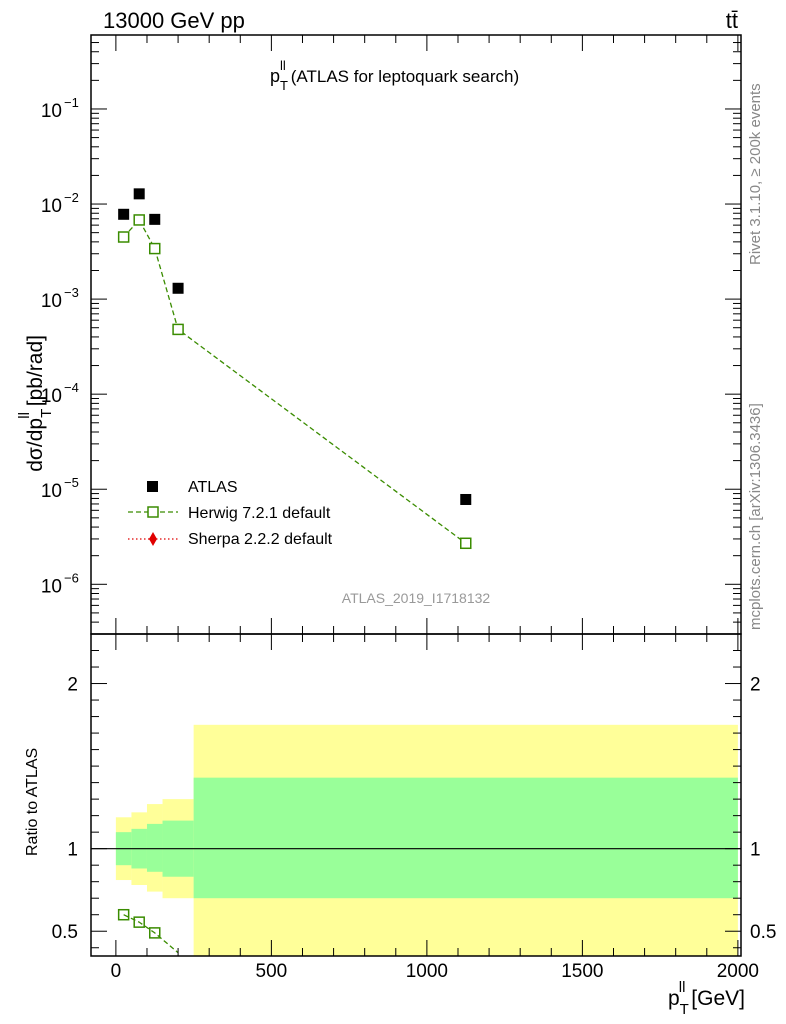 The width and height of the screenshot is (786, 1024). Describe the element at coordinates (284, 85) in the screenshot. I see `plot-title-sub: T` at that location.